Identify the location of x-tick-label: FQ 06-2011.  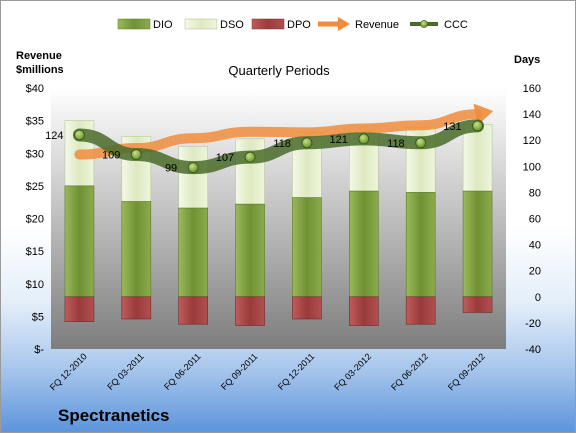
(182, 371).